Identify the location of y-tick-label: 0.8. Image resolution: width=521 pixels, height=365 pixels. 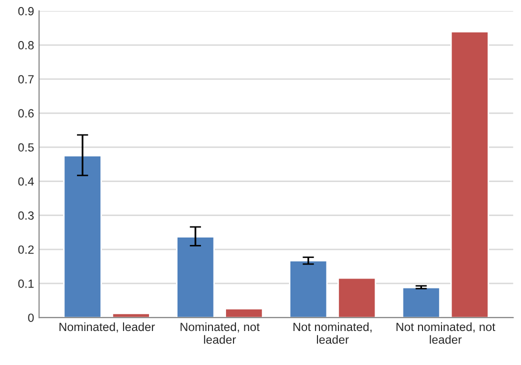
(26, 45).